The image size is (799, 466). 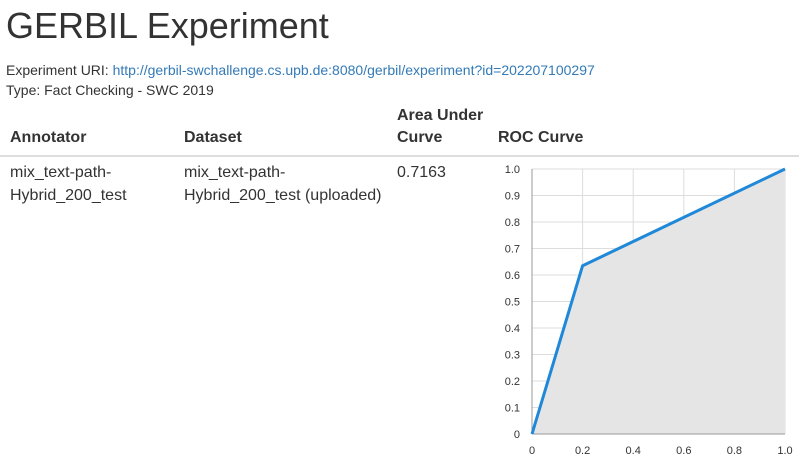 I want to click on column-header-auc: Area Under Curve, so click(x=440, y=126).